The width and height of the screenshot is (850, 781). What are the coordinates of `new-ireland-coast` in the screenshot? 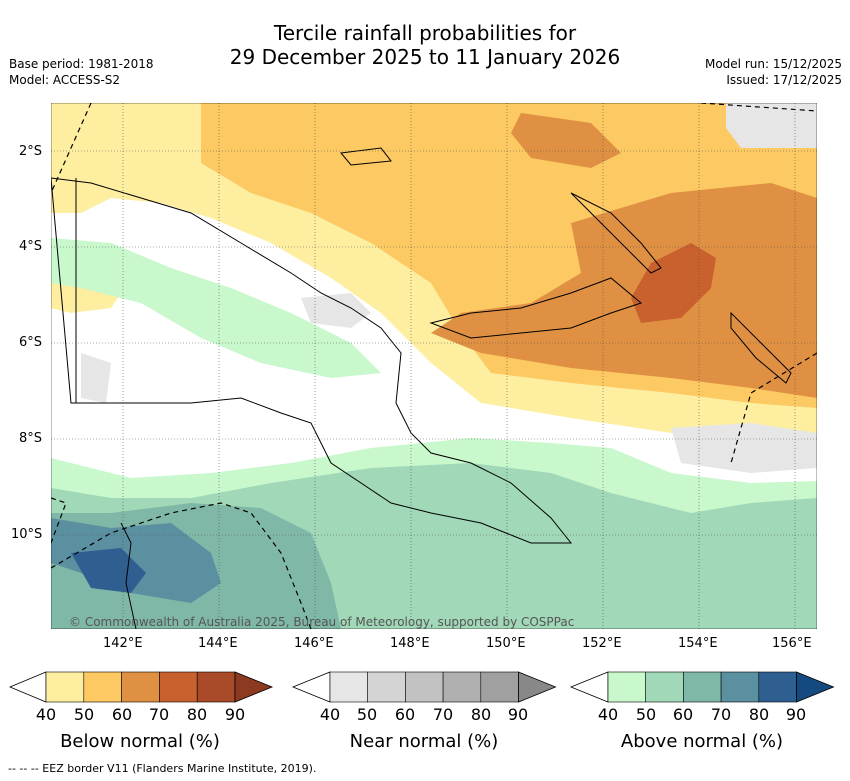 It's located at (616, 233).